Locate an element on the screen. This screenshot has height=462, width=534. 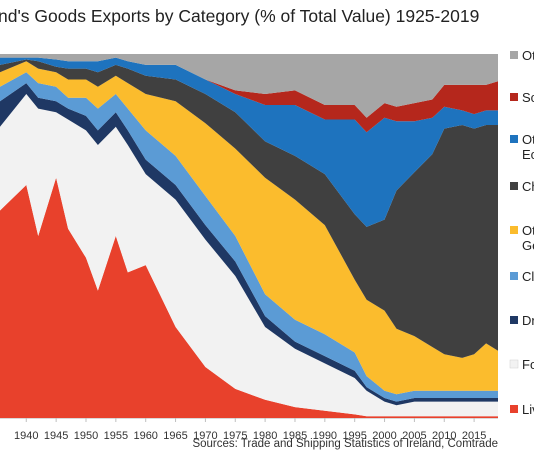
legend-item: Liv is located at coordinates (522, 409).